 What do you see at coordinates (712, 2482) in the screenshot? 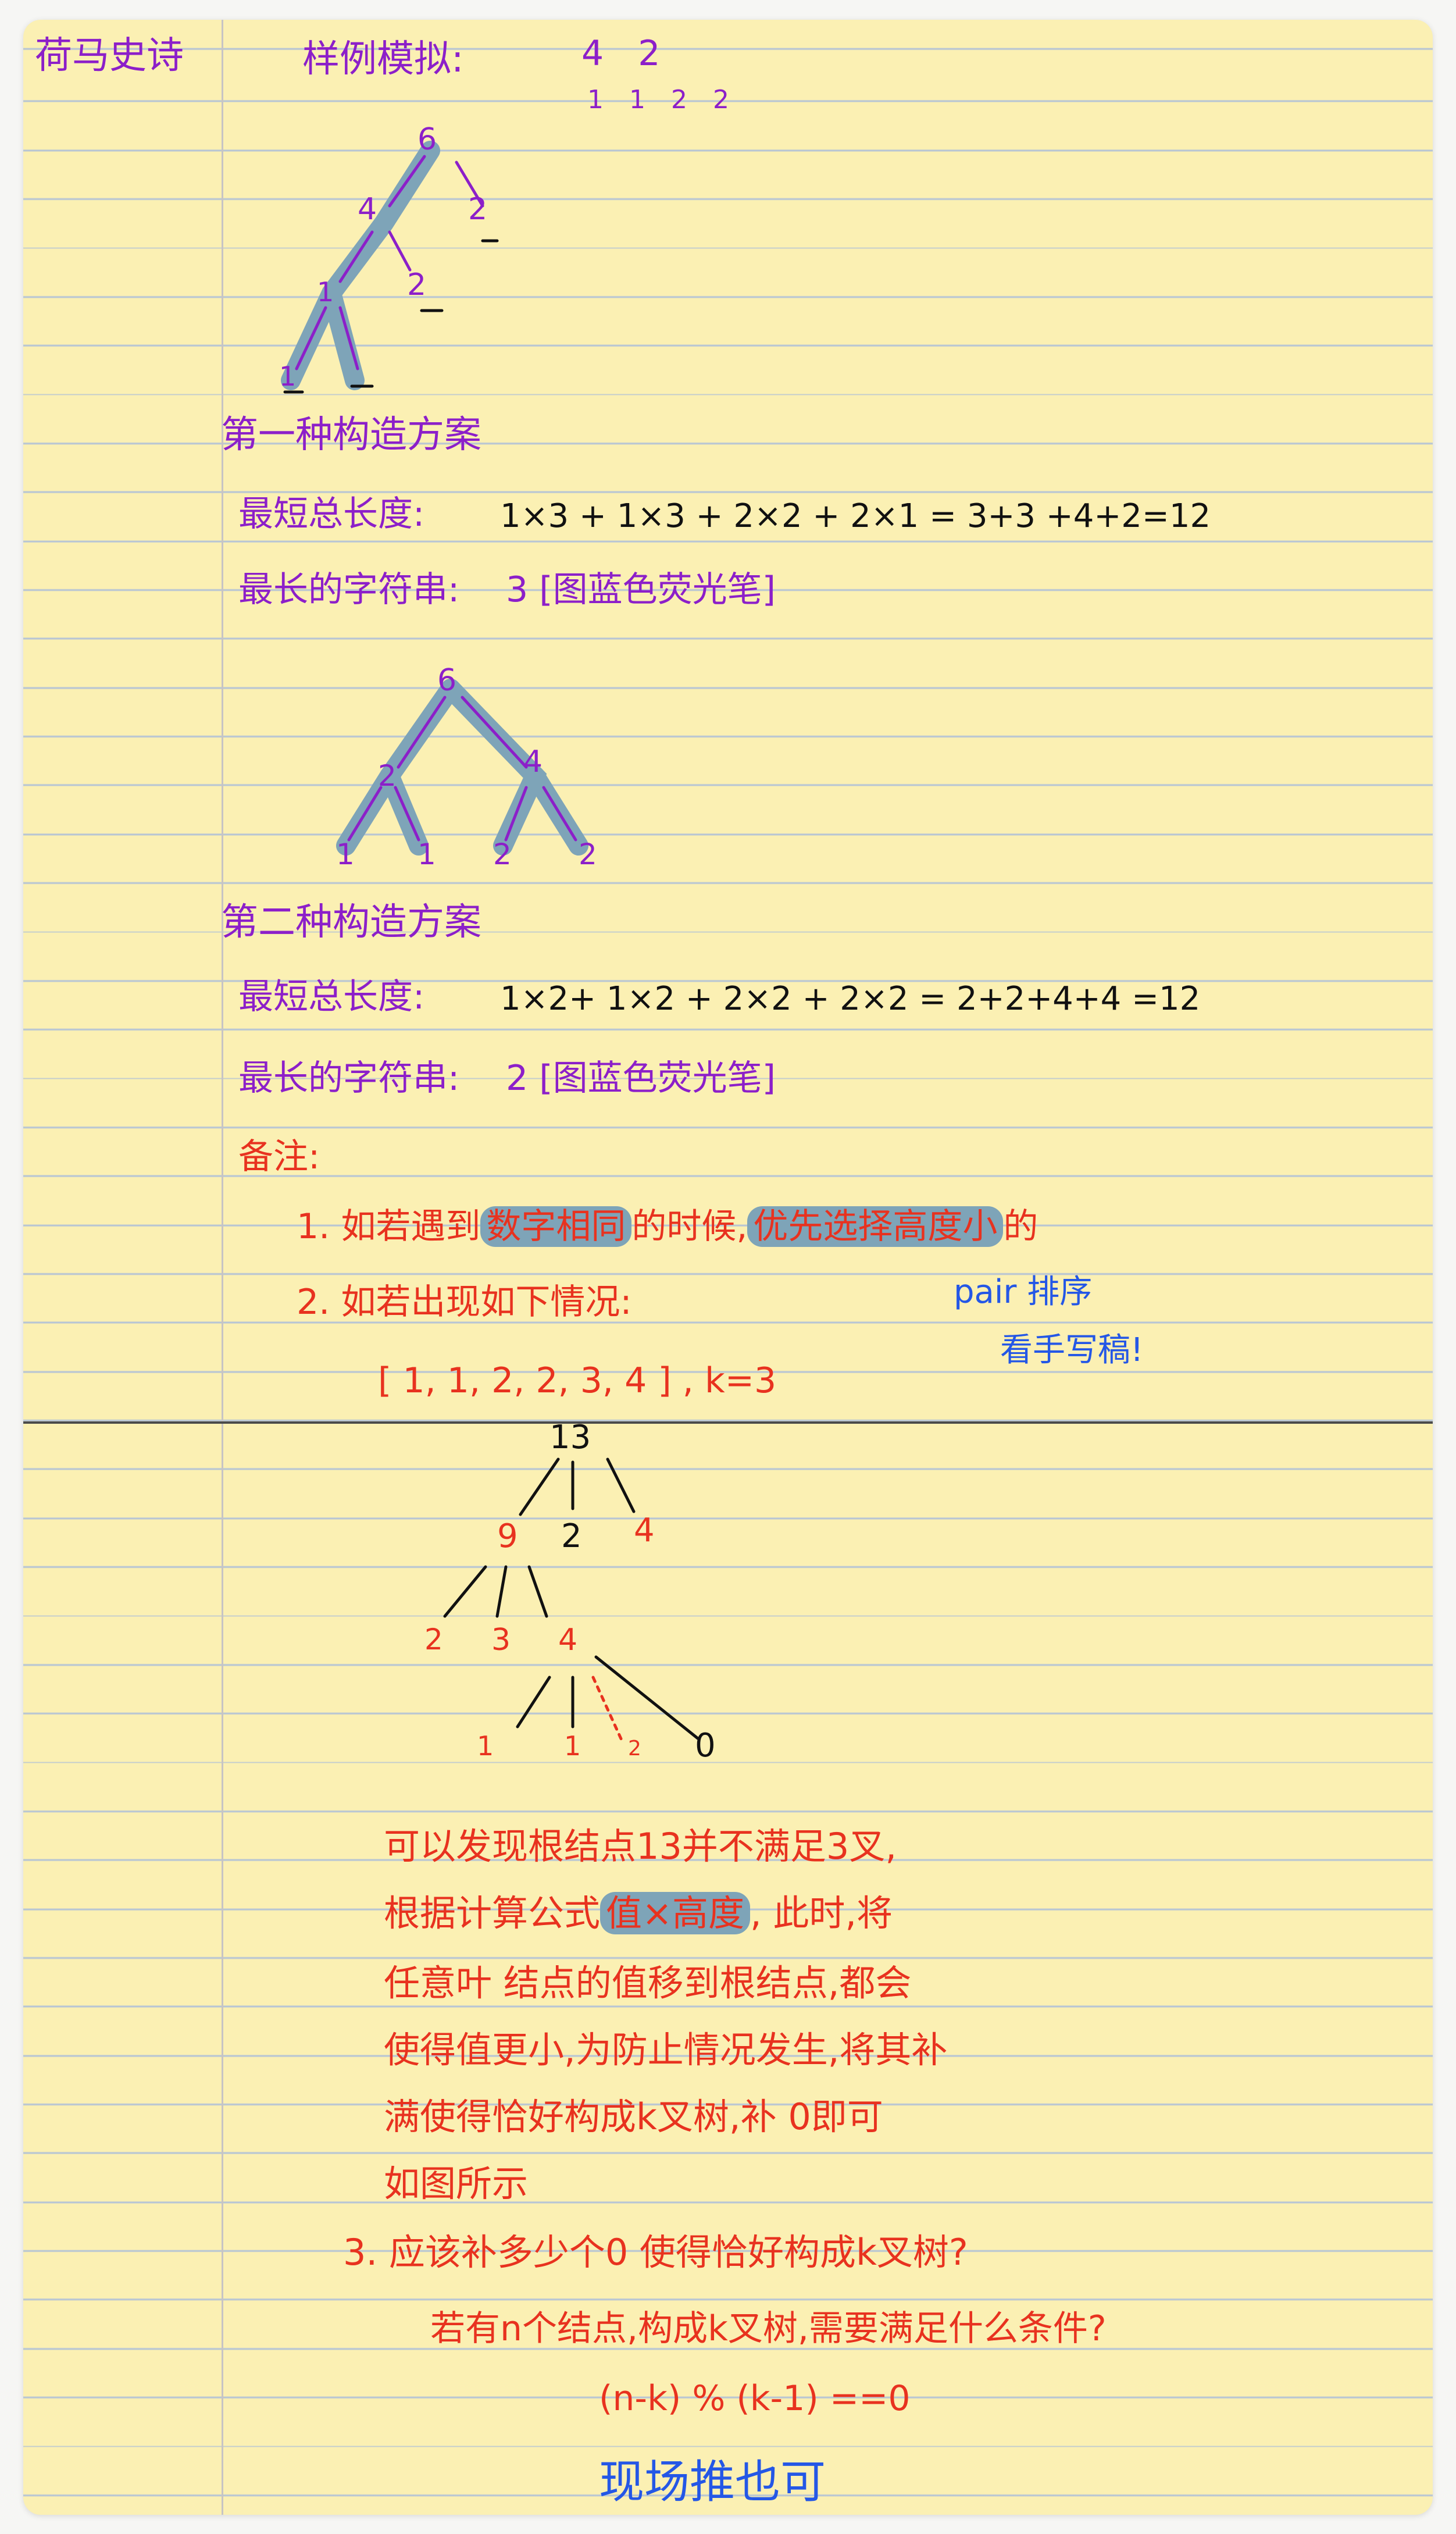
I see `question-conclusion: 现场推也可` at bounding box center [712, 2482].